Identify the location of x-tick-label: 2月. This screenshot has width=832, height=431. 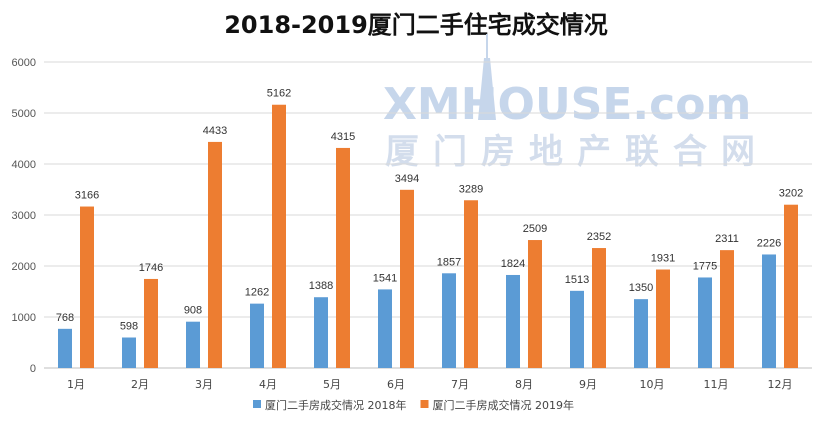
(140, 384).